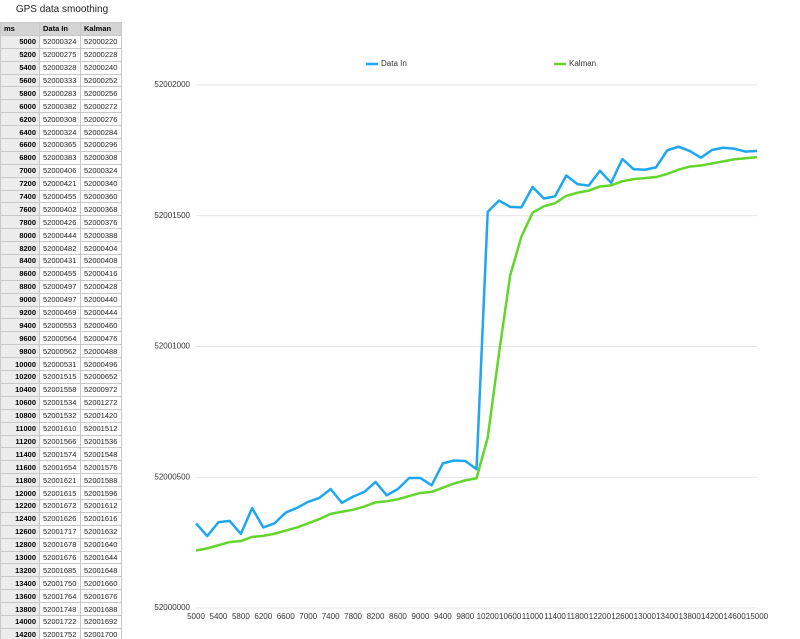  Describe the element at coordinates (101, 54) in the screenshot. I see `cell: 52000228` at that location.